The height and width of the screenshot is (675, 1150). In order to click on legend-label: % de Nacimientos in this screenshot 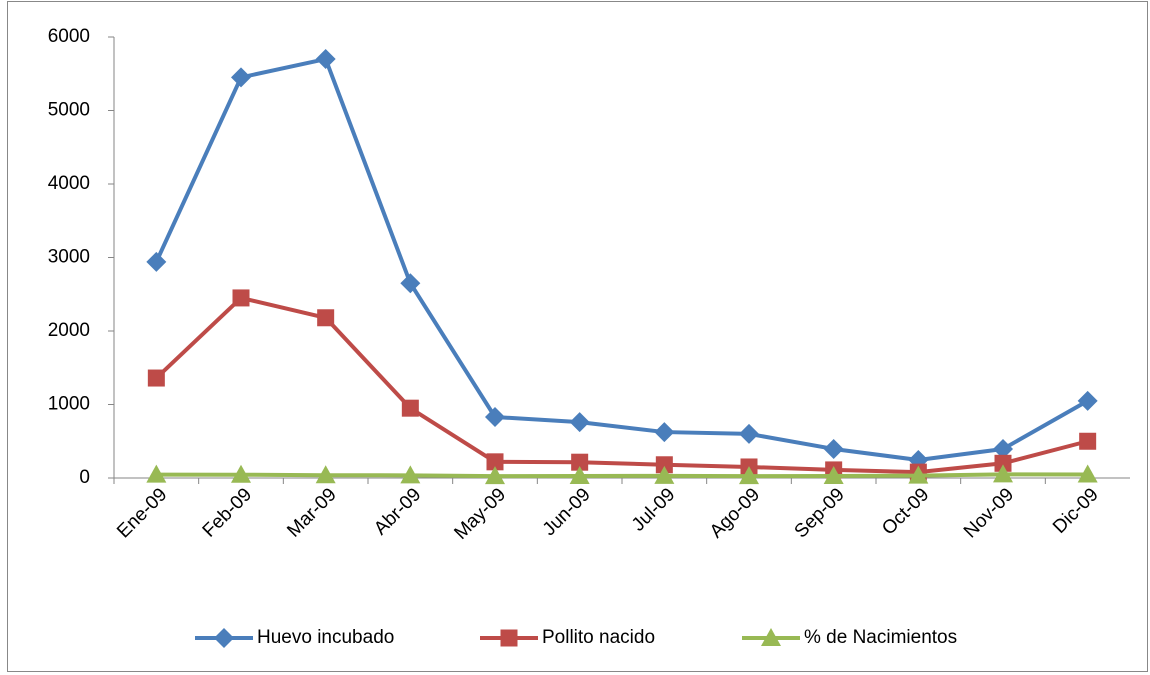, I will do `click(880, 637)`.